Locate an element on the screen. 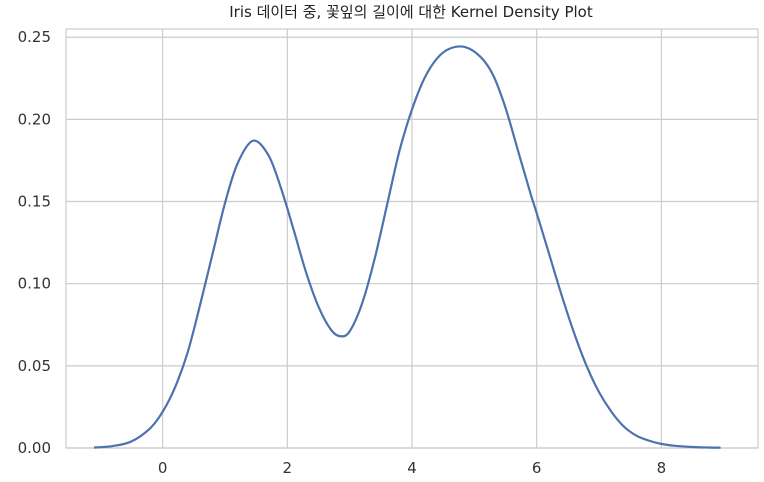  x-tick-label: 2 is located at coordinates (288, 468).